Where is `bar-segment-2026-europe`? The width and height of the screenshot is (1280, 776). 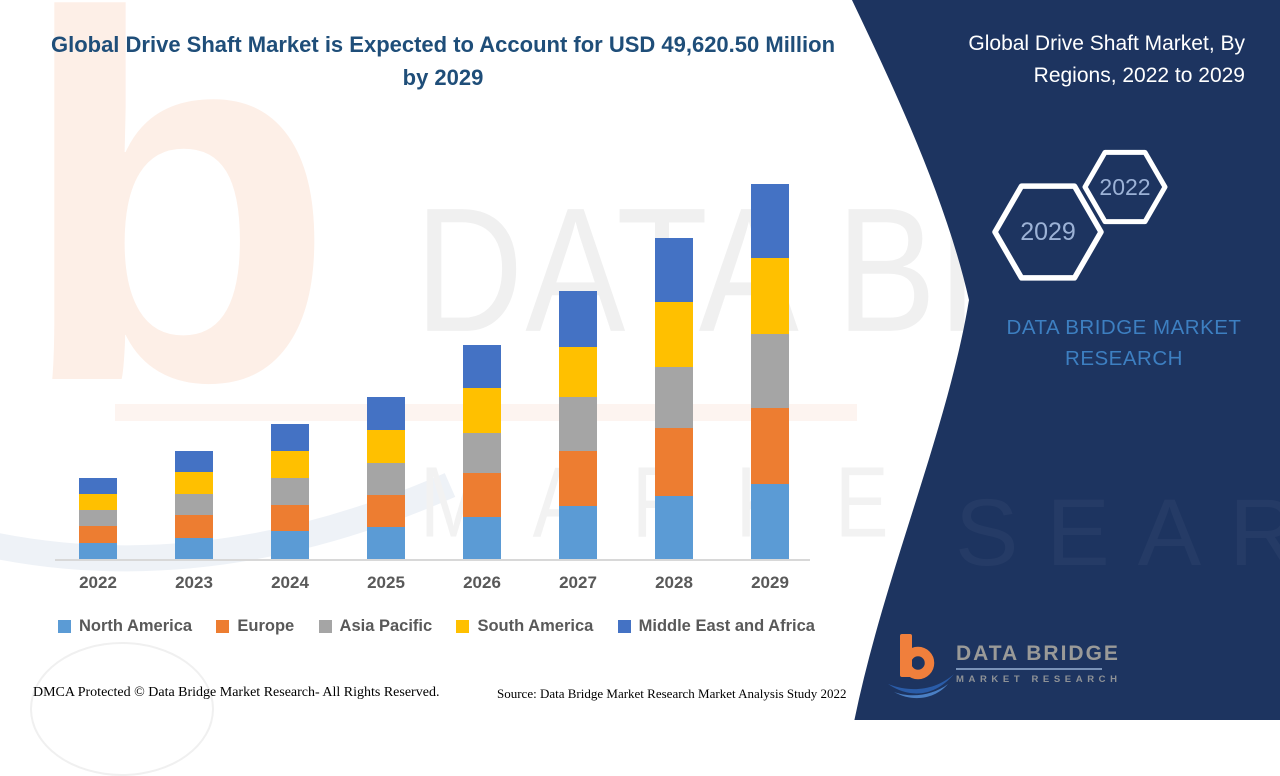 bar-segment-2026-europe is located at coordinates (482, 495).